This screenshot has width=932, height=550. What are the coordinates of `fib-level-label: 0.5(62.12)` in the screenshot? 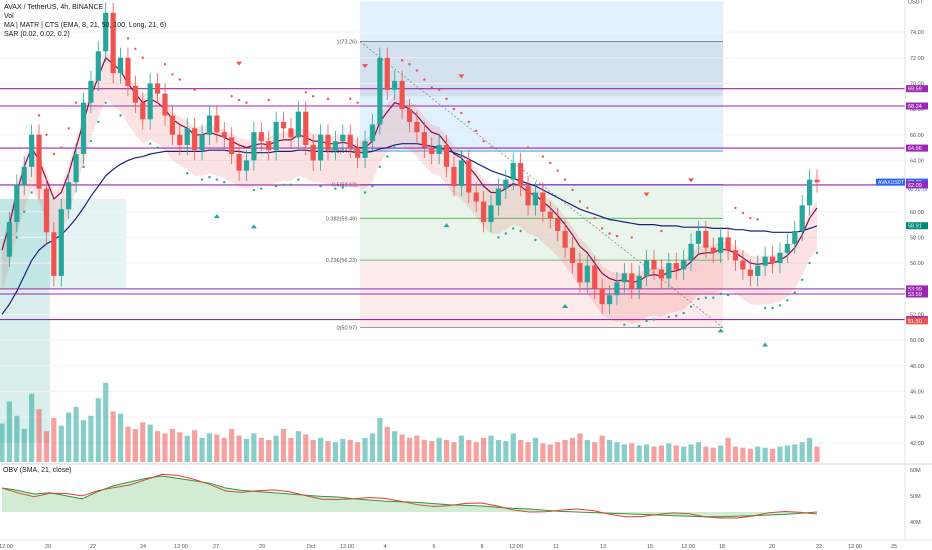 It's located at (344, 186).